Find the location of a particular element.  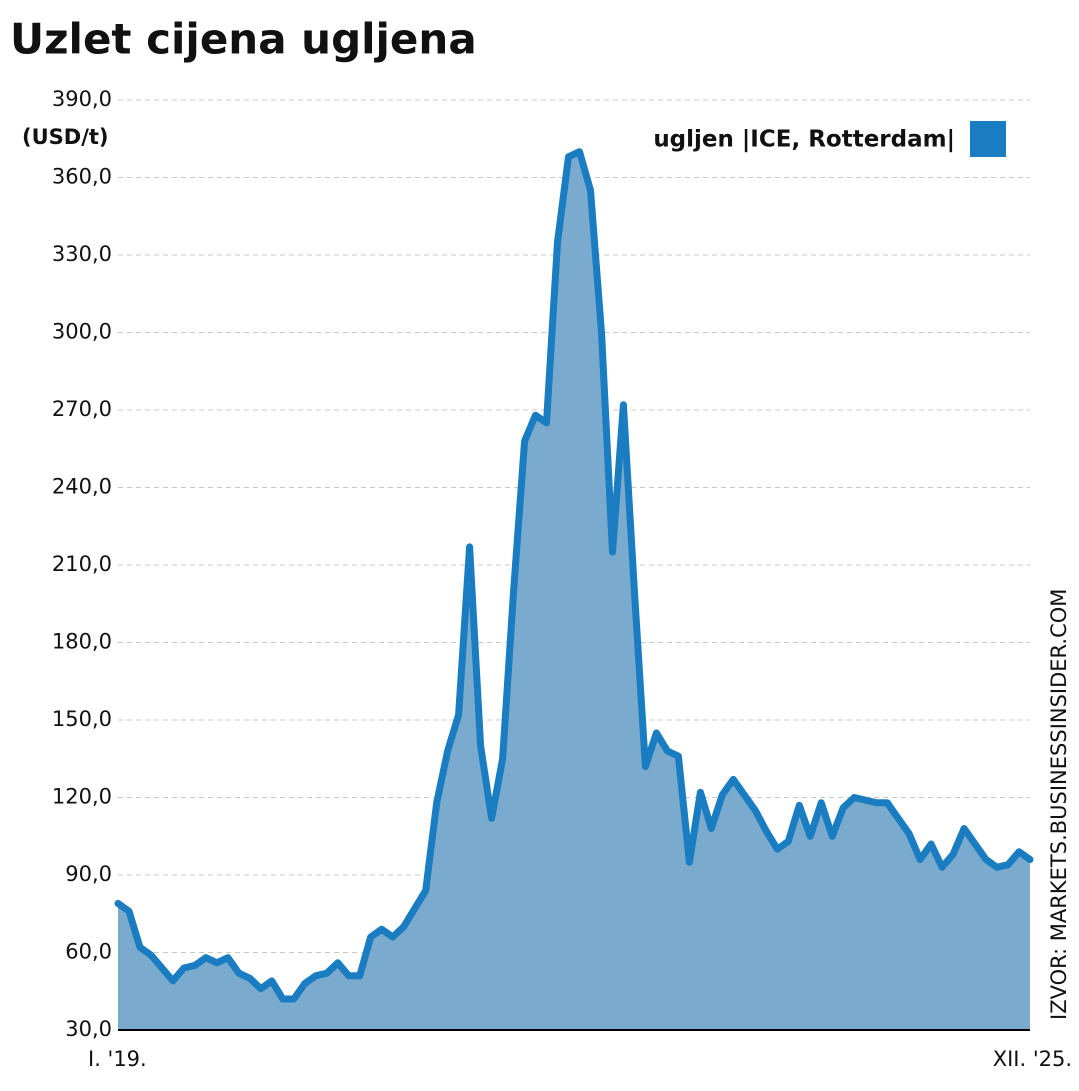

y-tick-label: 300,0 is located at coordinates (82, 332).